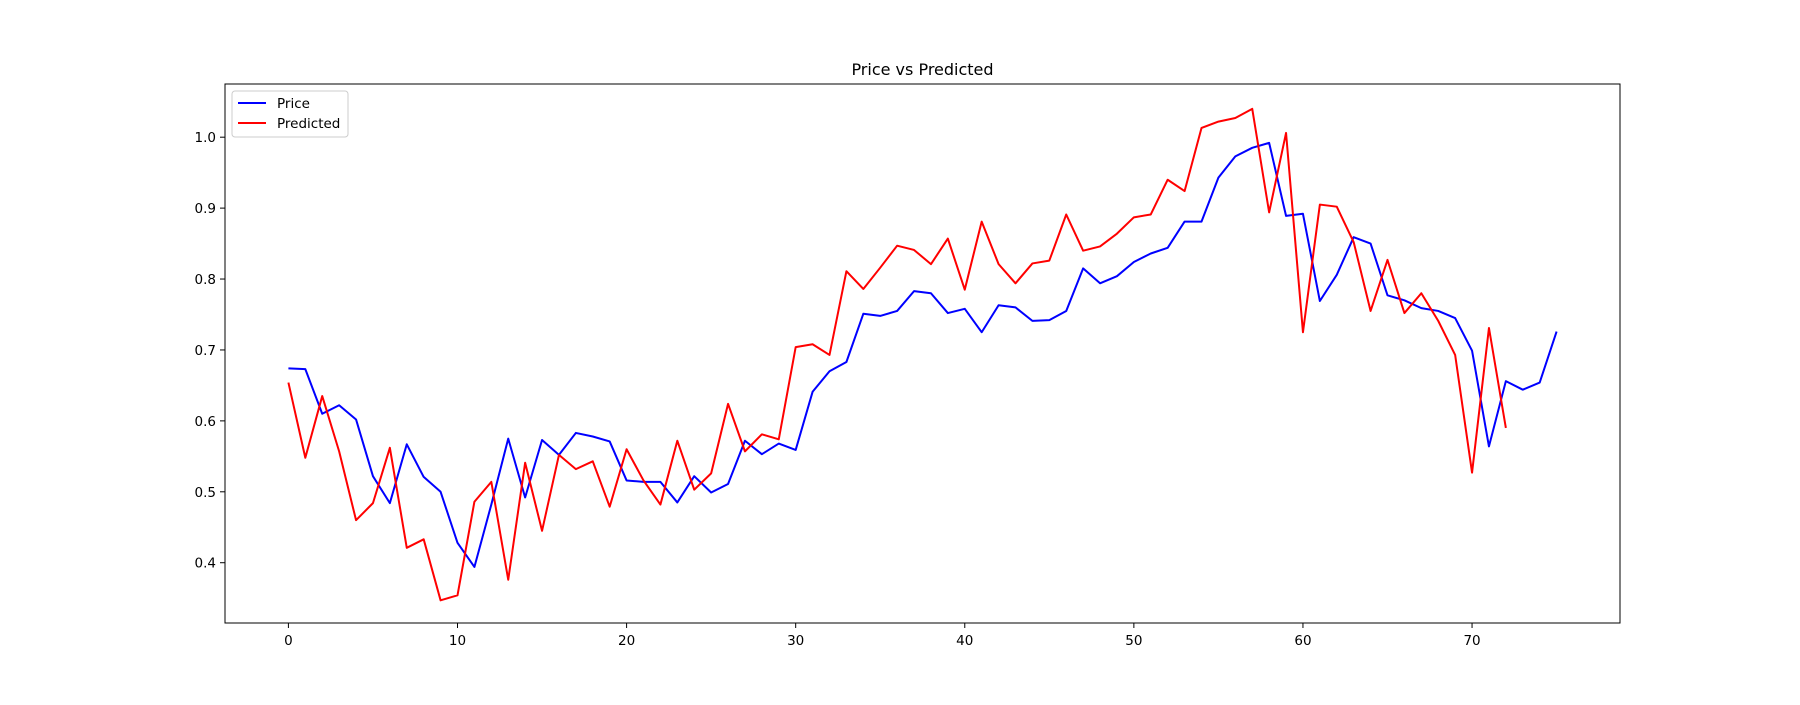  I want to click on legend-label-price: Price, so click(293, 104).